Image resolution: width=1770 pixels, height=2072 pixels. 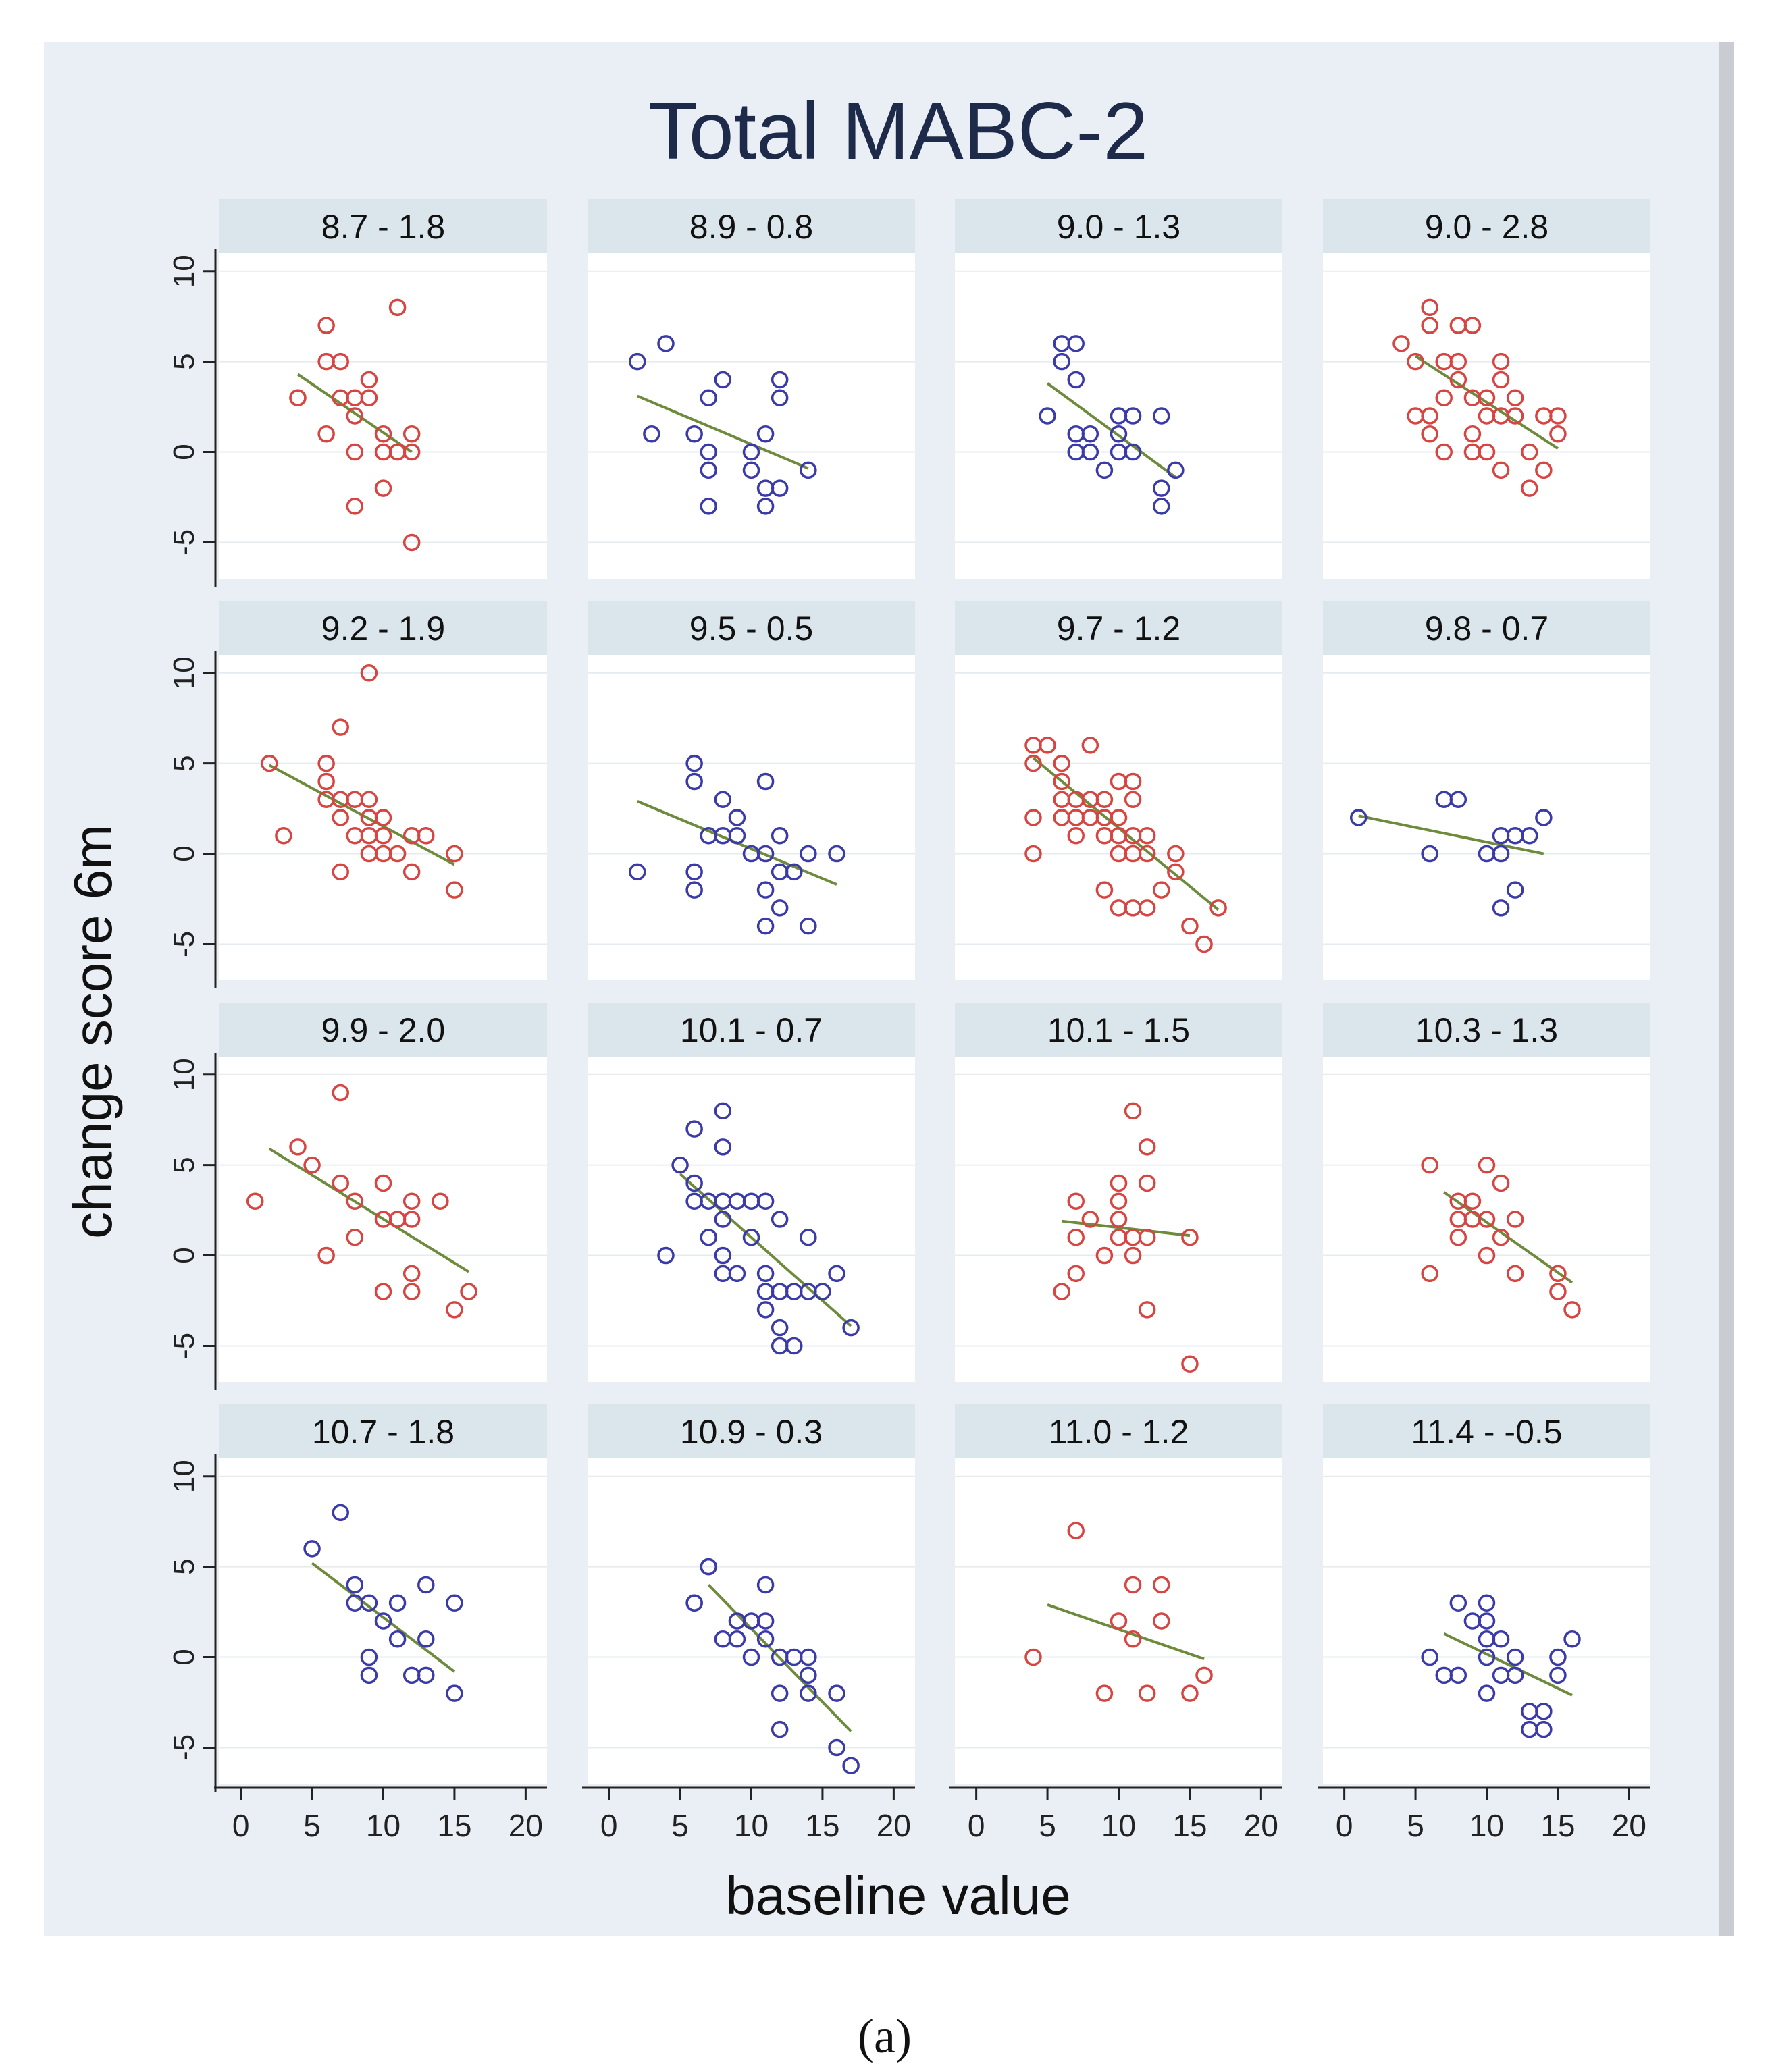 I want to click on y-tick-label: 10, so click(x=184, y=672).